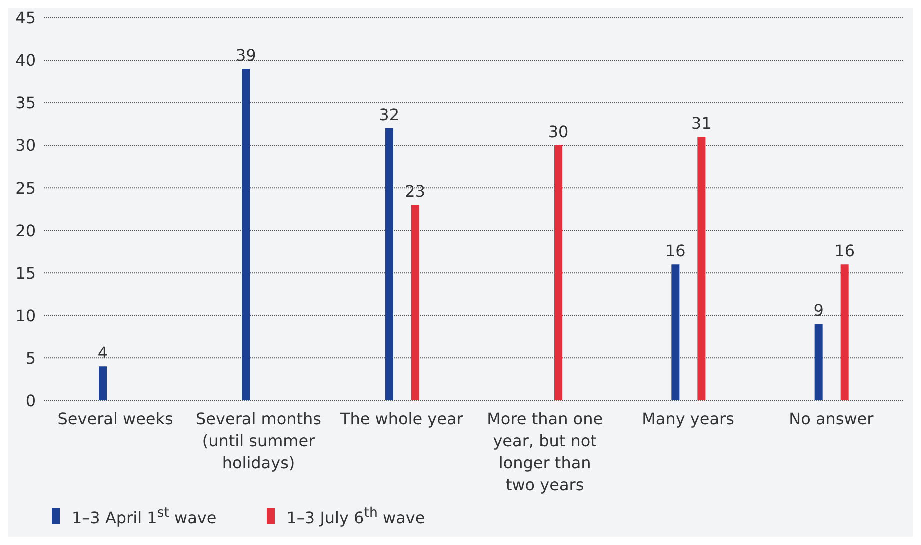 This screenshot has height=545, width=921. I want to click on legend-label: 1–3 April 1$^{st}$ wave, so click(144, 516).